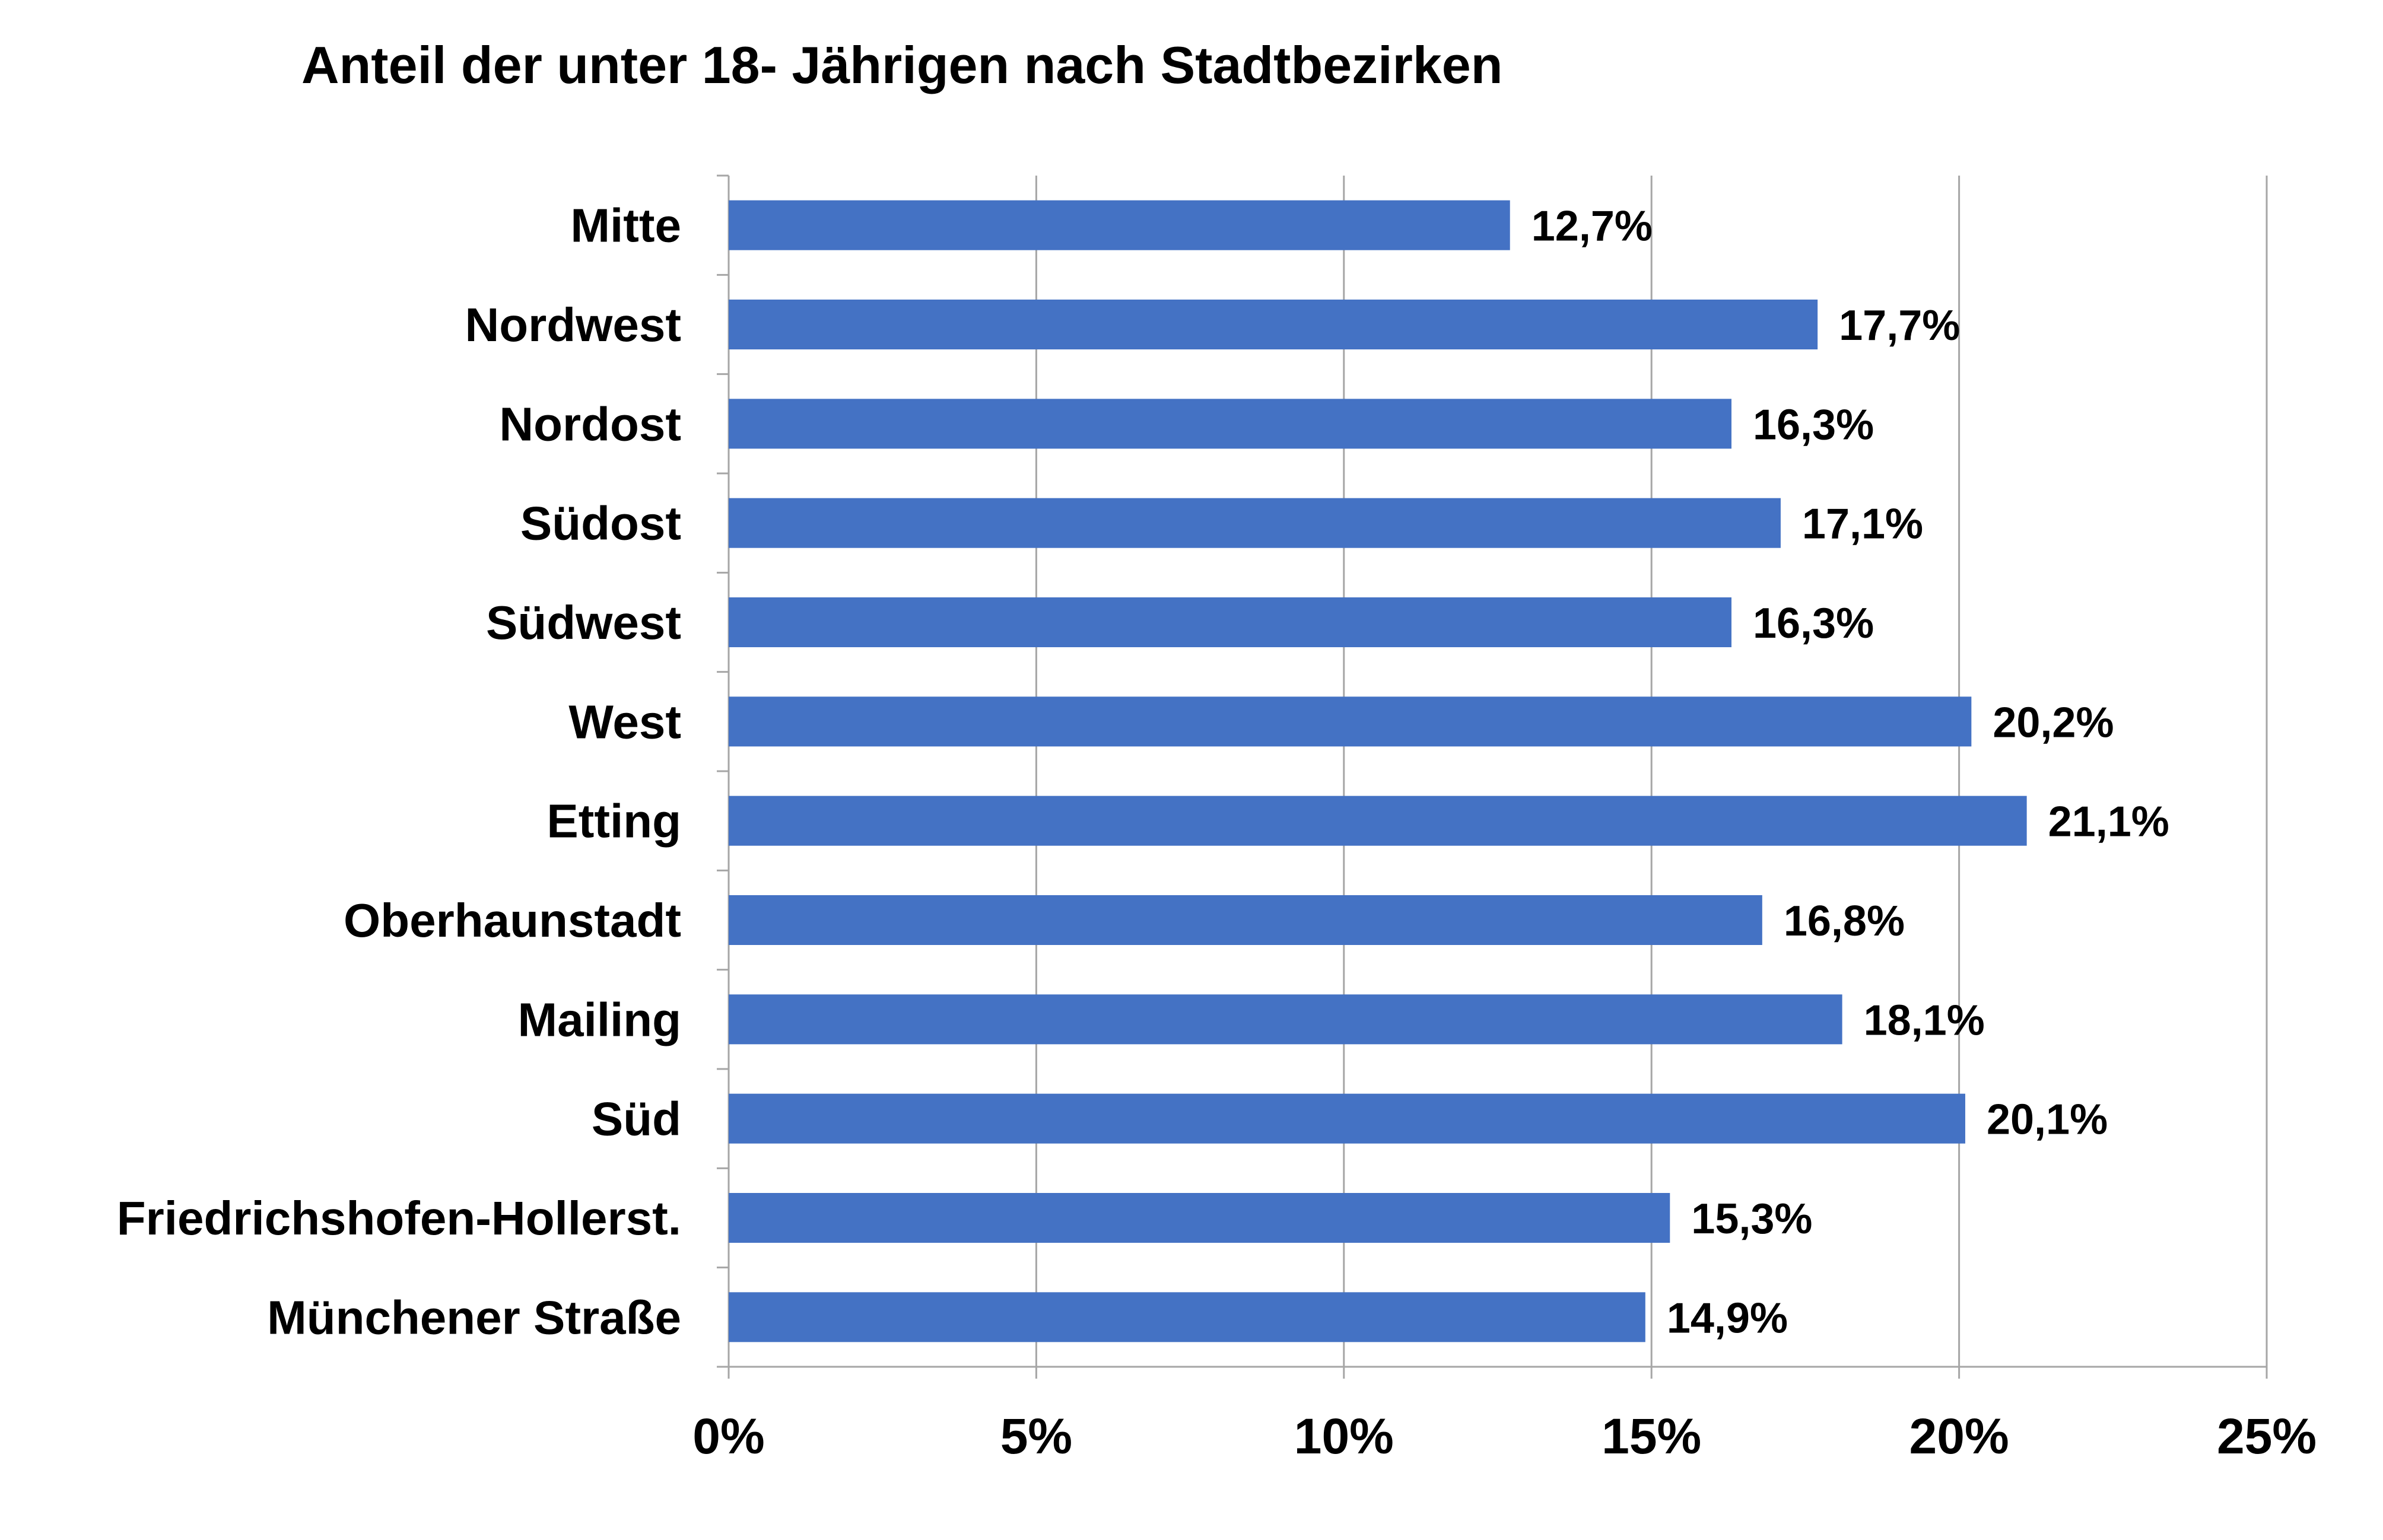  I want to click on category-label: Oberhaunstadt, so click(512, 920).